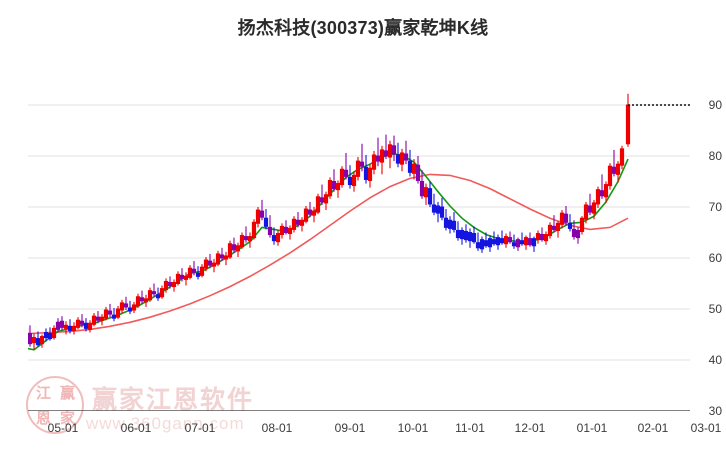  Describe the element at coordinates (277, 428) in the screenshot. I see `x-tick-08-01: 08-01` at that location.